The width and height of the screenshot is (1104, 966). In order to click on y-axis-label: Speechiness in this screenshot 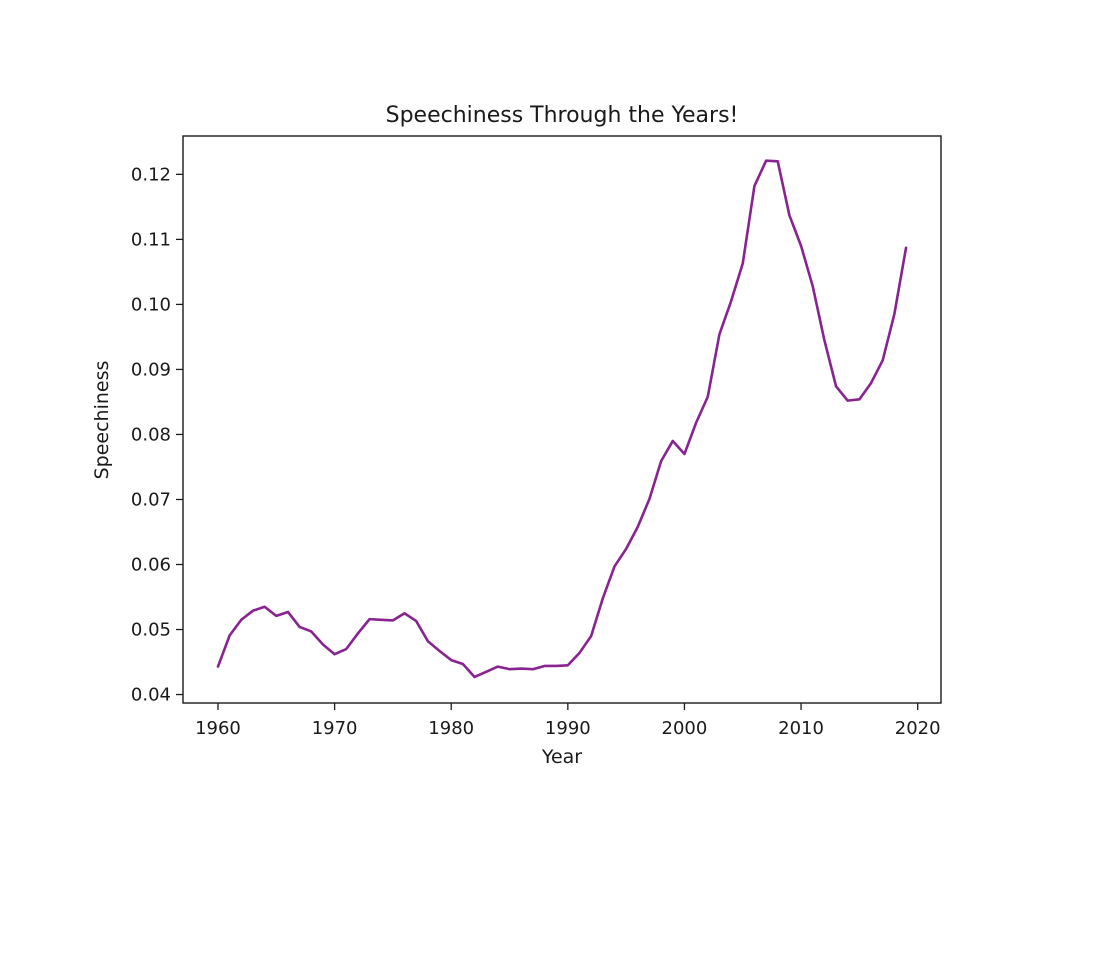, I will do `click(102, 420)`.